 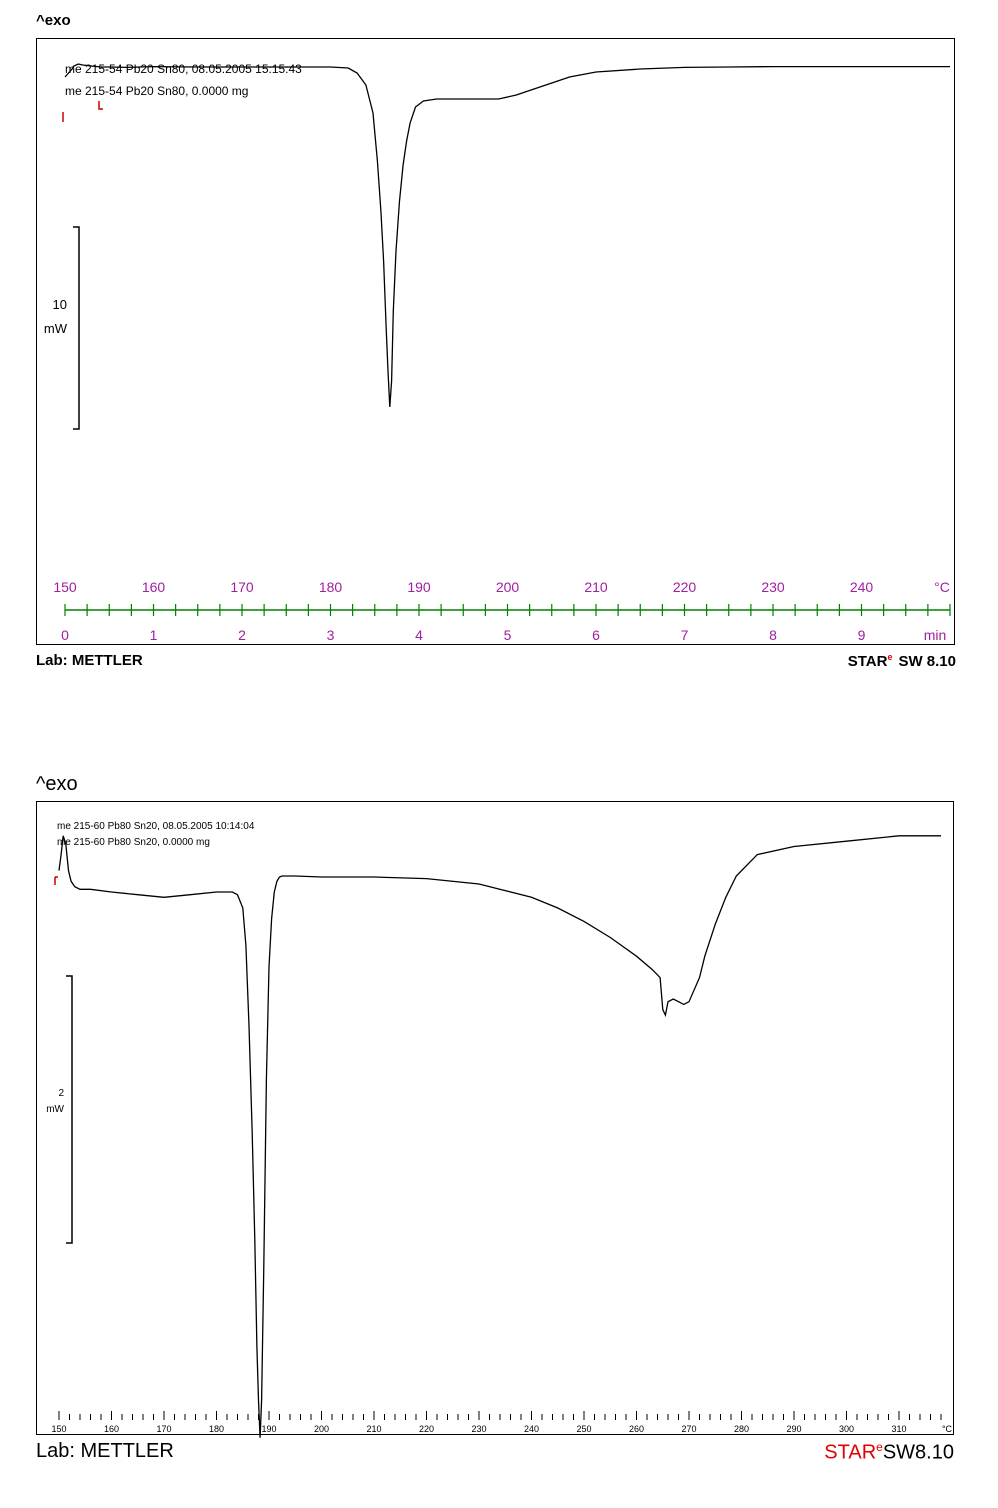 What do you see at coordinates (846, 1429) in the screenshot?
I see `temp-tick-label: 300` at bounding box center [846, 1429].